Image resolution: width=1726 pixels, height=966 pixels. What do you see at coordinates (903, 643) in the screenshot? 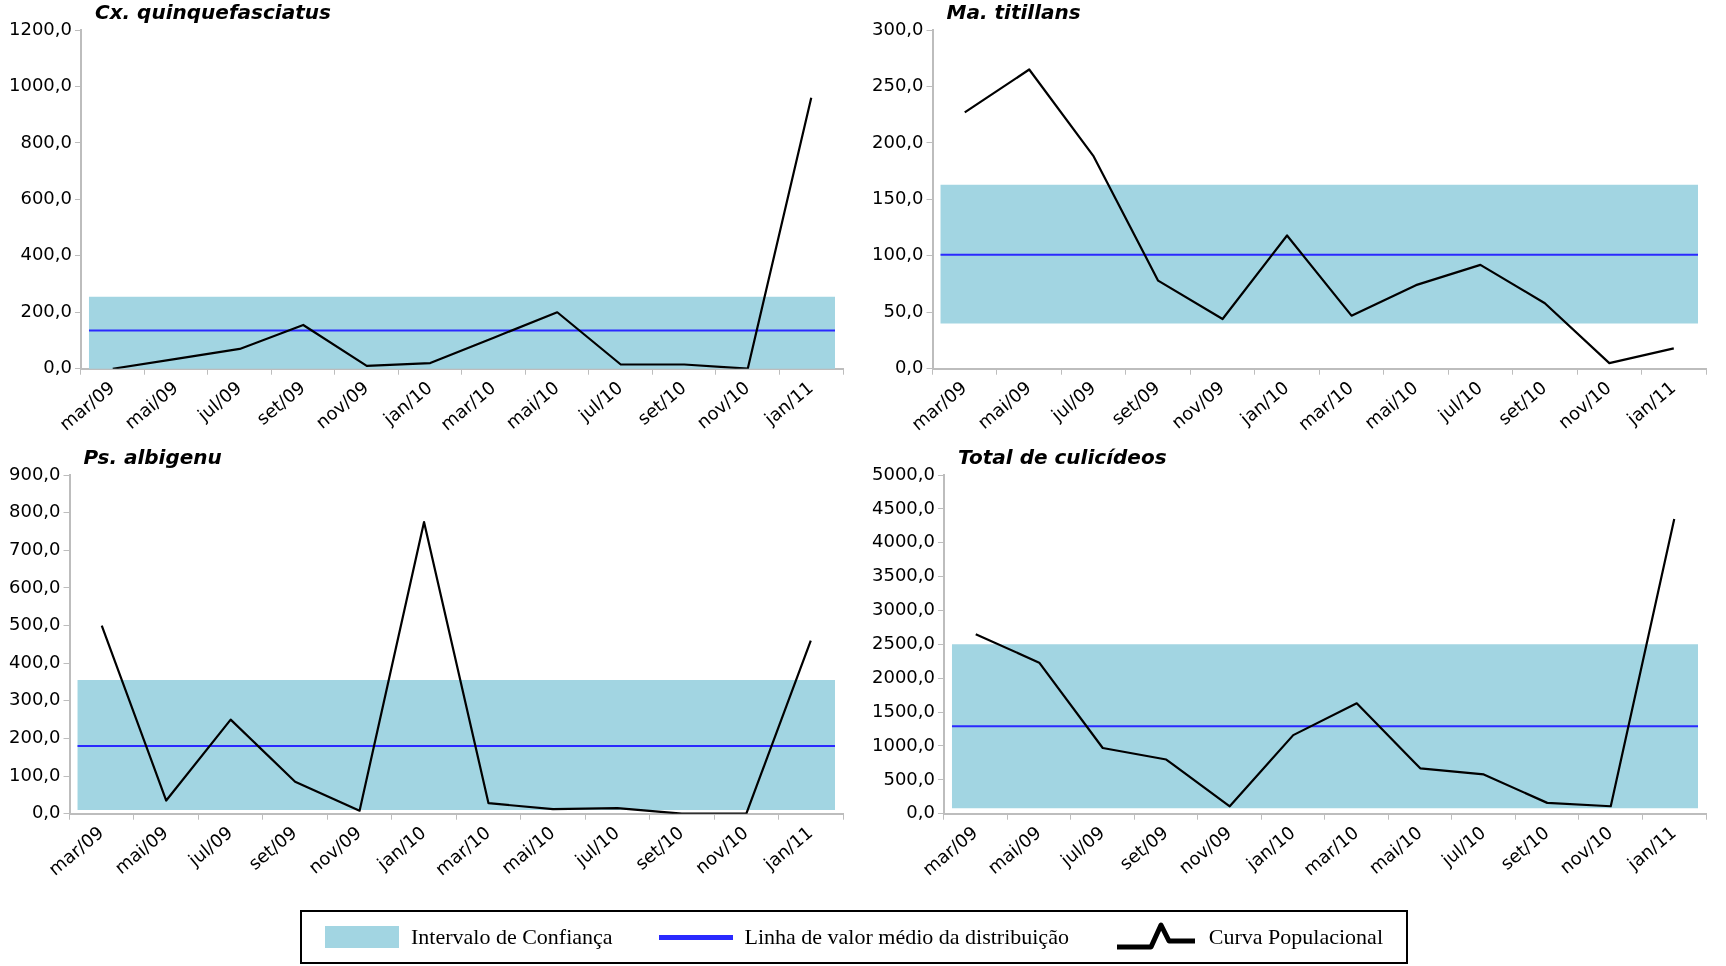
I see `y-tick-label: 2500,0` at bounding box center [903, 643].